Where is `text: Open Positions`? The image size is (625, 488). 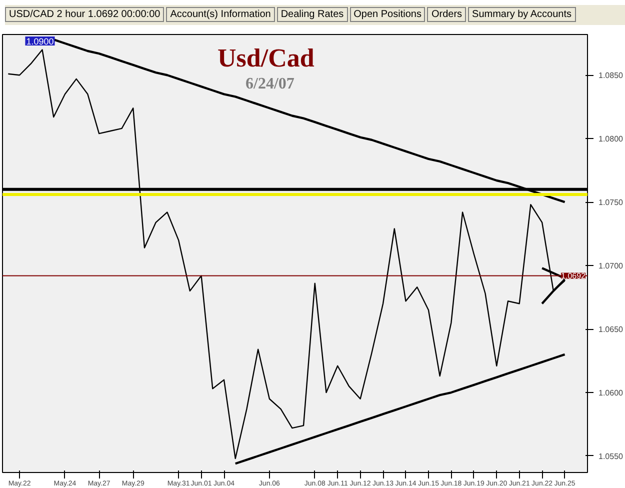
text: Open Positions is located at coordinates (388, 14).